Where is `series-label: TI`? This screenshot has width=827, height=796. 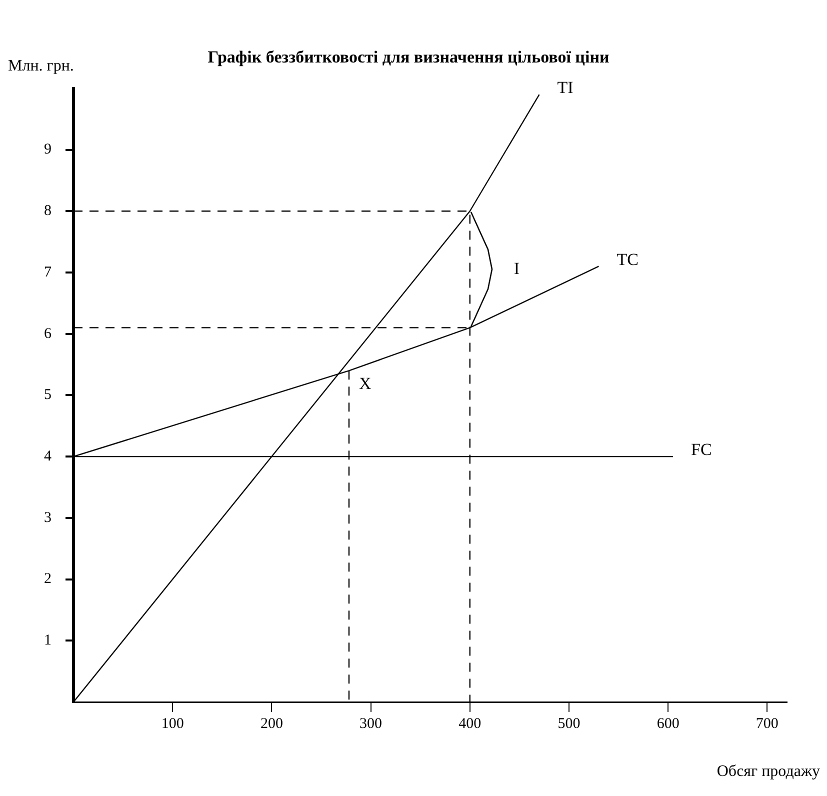 series-label: TI is located at coordinates (565, 88).